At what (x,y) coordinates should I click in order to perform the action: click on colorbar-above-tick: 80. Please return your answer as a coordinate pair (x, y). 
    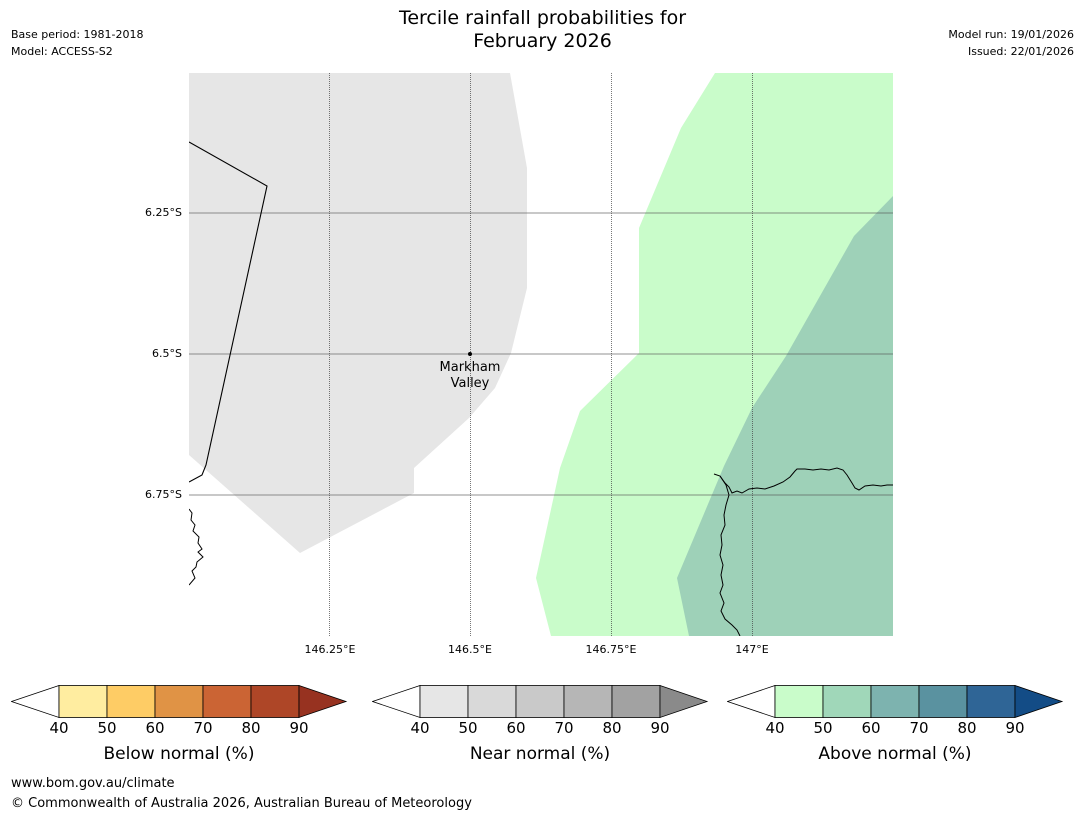
    Looking at the image, I should click on (967, 728).